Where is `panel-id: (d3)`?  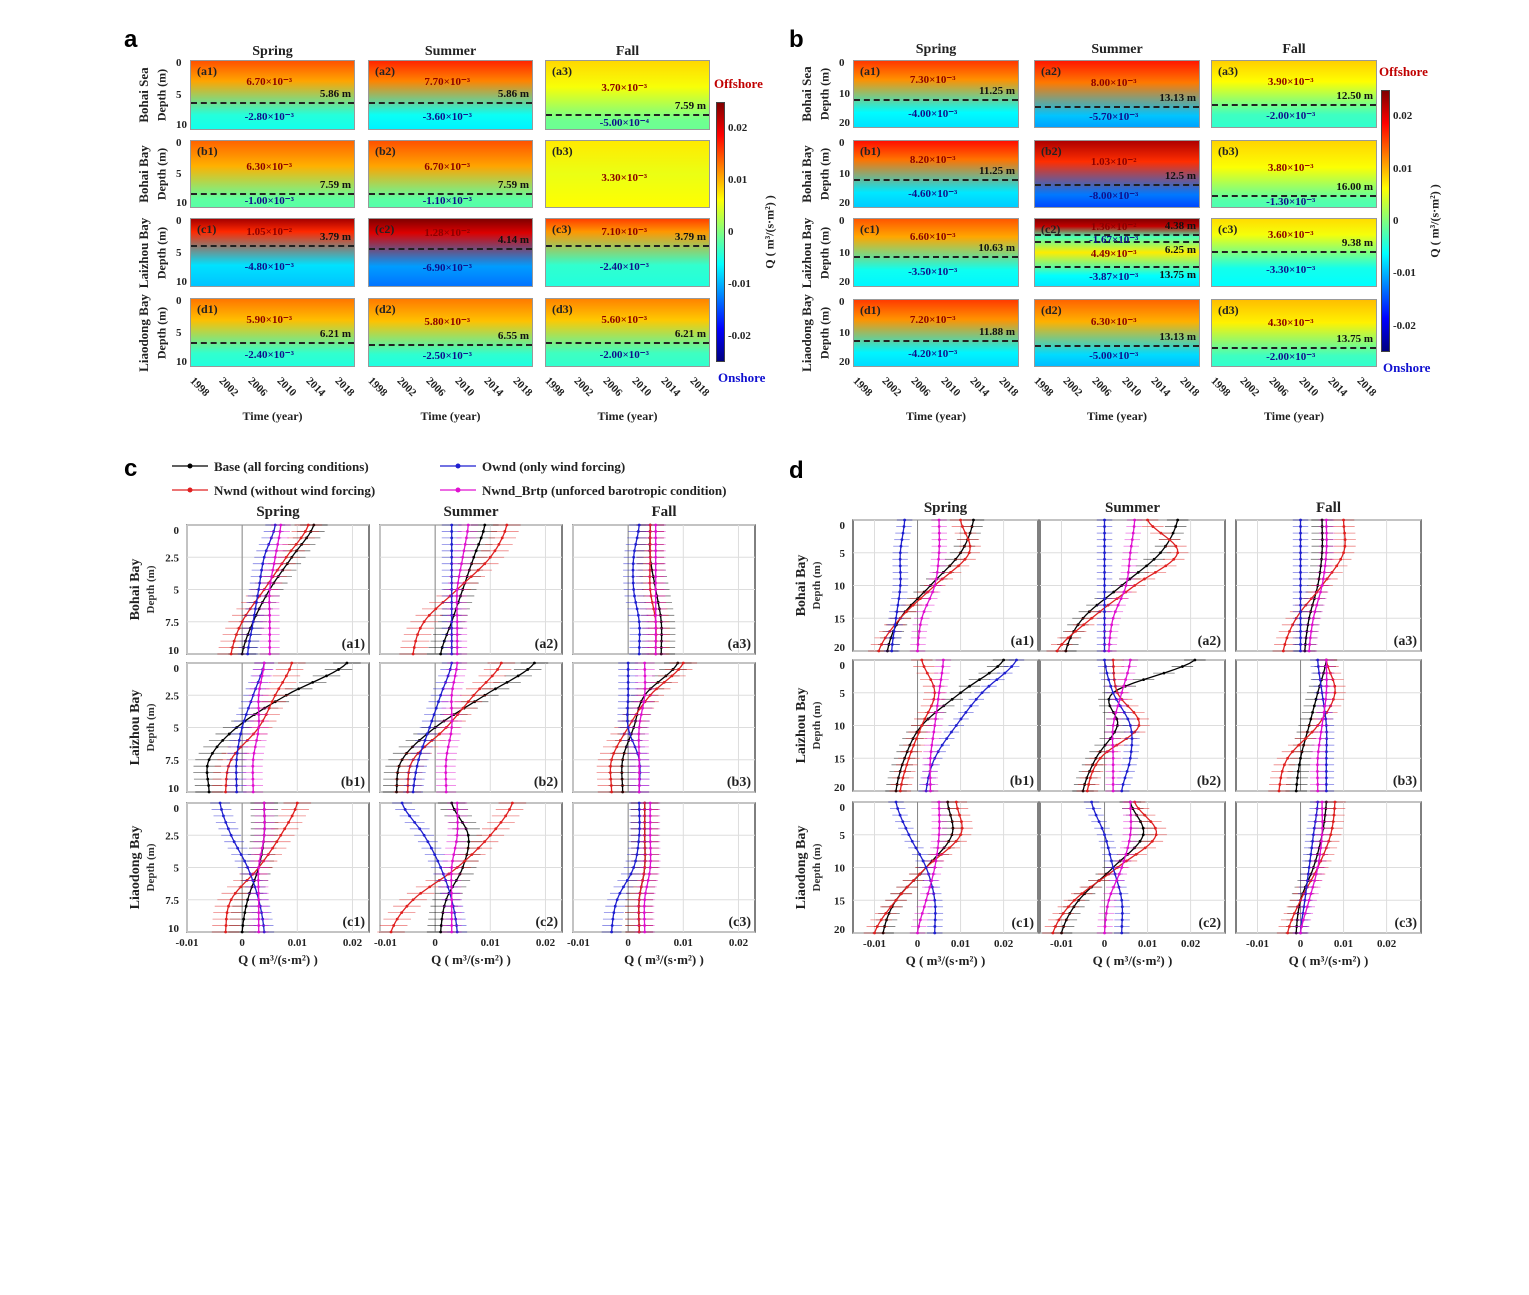 panel-id: (d3) is located at coordinates (562, 309).